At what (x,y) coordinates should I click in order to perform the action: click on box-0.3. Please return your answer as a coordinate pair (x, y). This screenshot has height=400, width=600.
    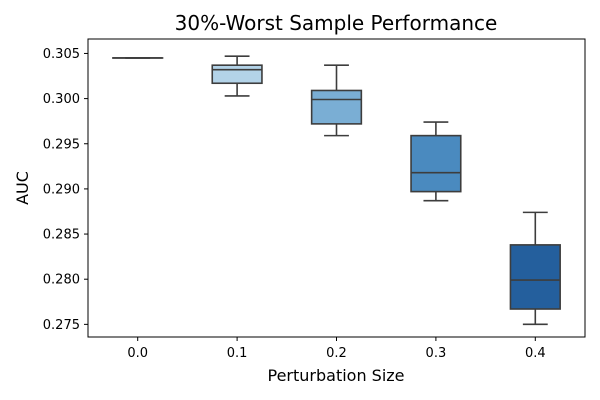
    Looking at the image, I should click on (436, 161).